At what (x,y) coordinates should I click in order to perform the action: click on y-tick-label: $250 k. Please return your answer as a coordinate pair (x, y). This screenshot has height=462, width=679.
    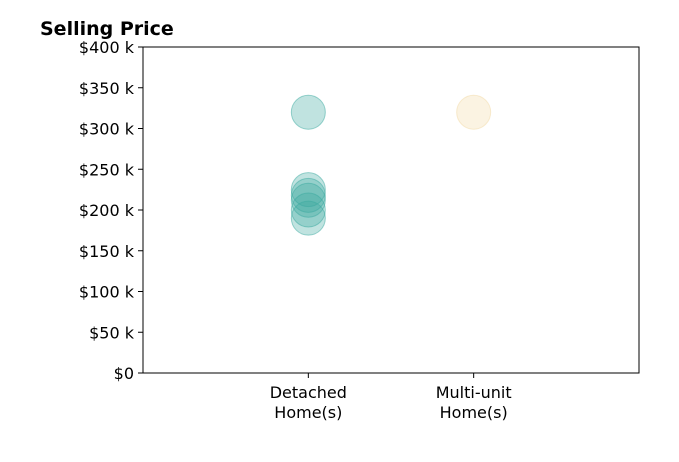
    Looking at the image, I should click on (107, 169).